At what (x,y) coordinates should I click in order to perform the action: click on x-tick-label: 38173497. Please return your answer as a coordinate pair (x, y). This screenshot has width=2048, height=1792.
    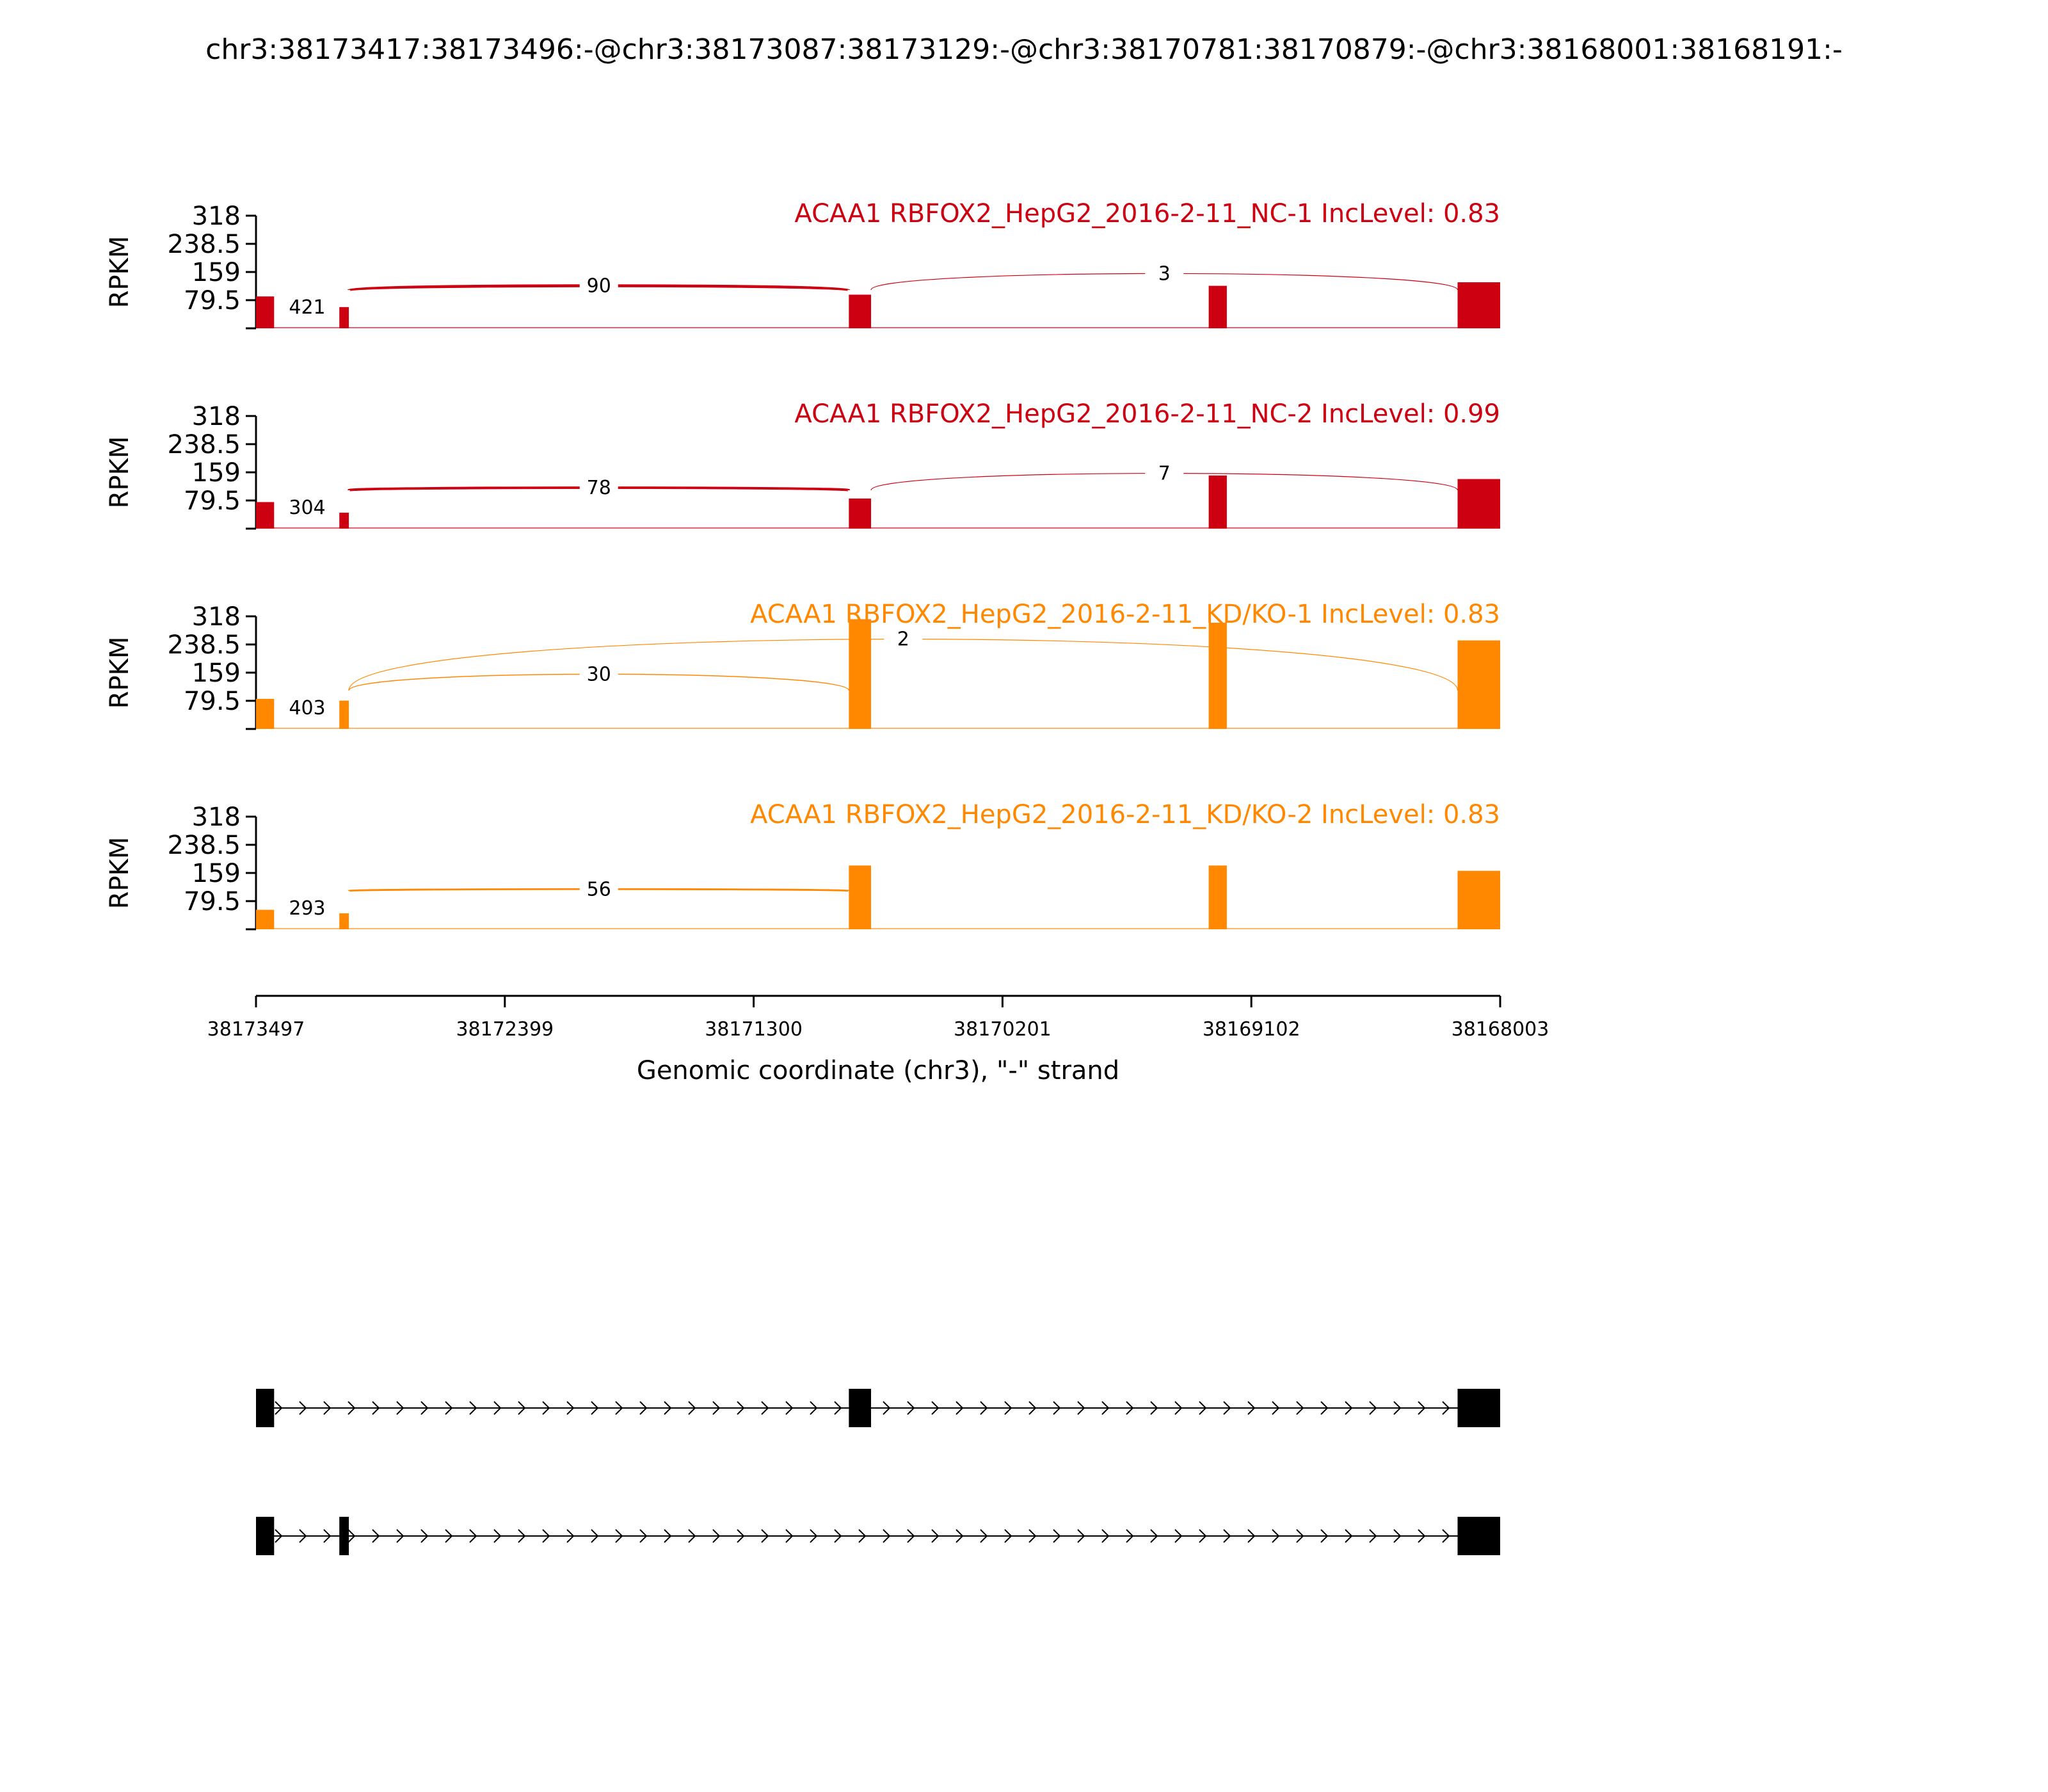
    Looking at the image, I should click on (256, 1029).